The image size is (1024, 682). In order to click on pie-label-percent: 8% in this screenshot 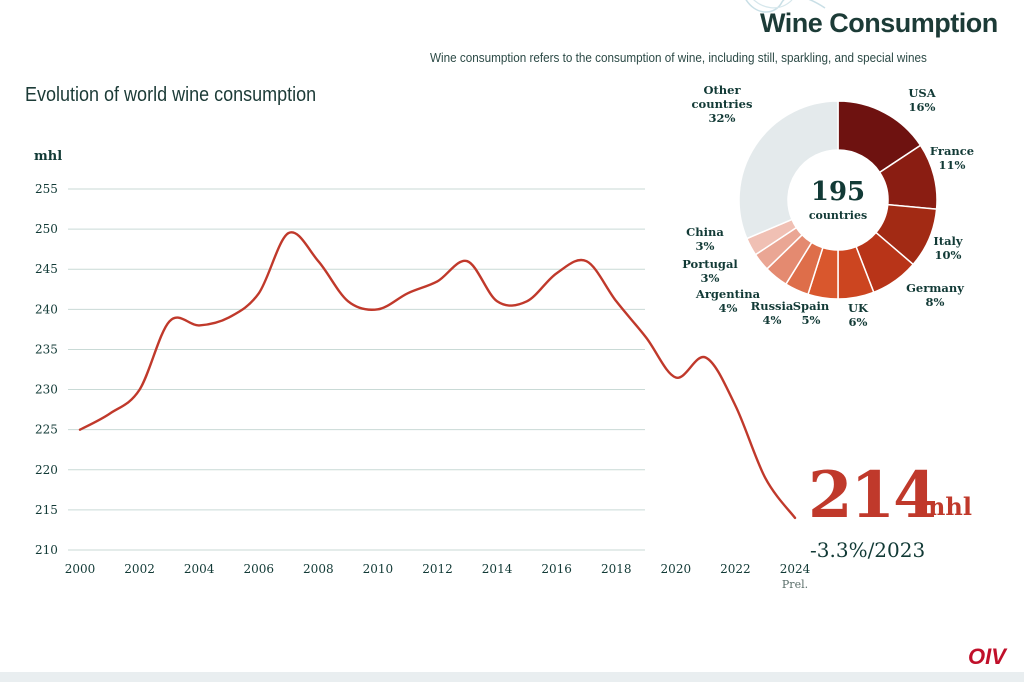, I will do `click(935, 302)`.